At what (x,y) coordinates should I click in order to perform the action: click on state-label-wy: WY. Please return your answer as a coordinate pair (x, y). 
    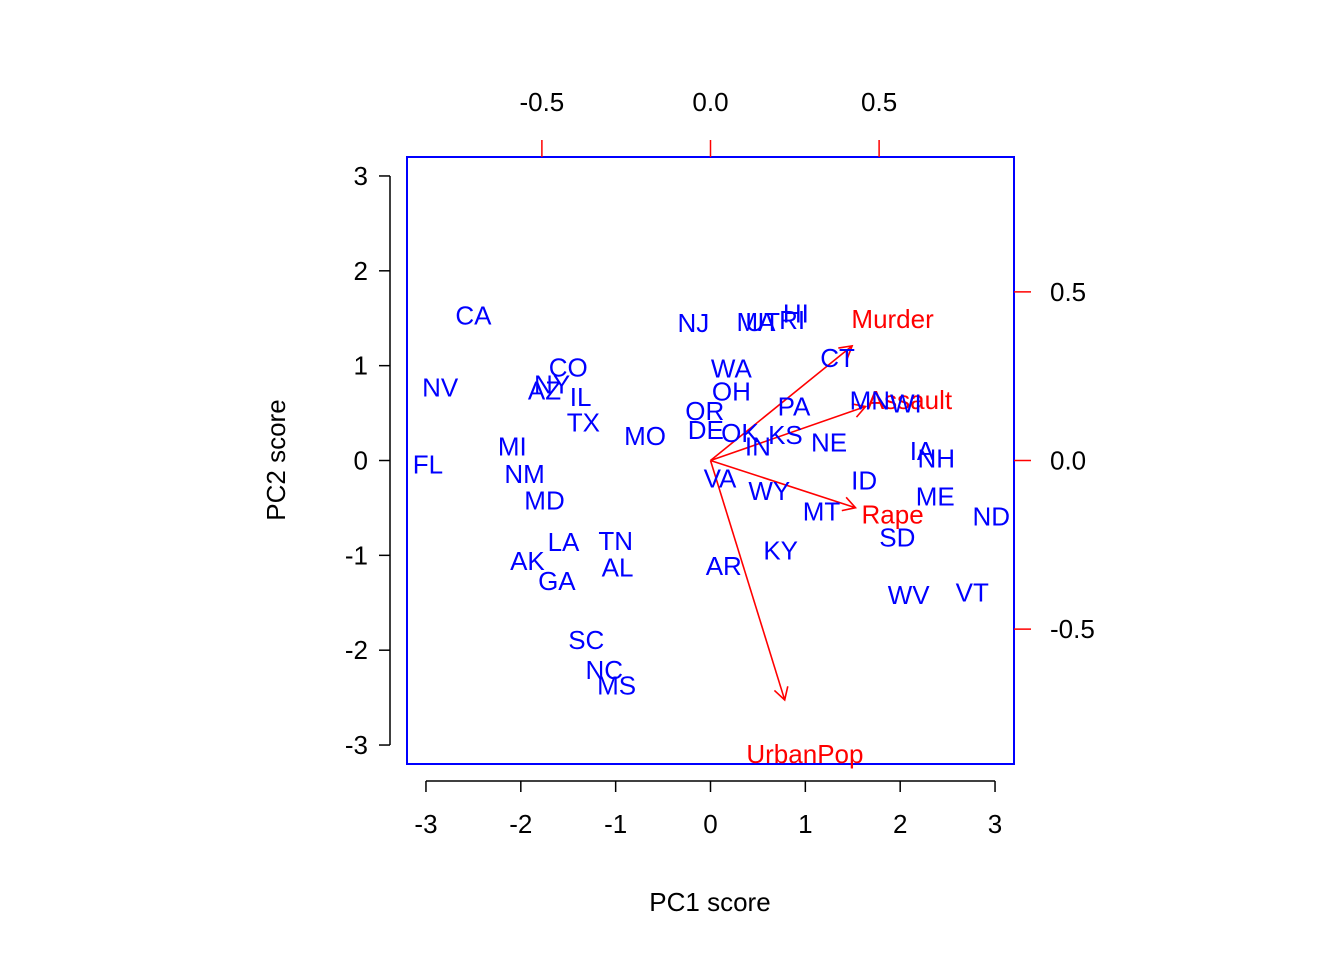
    Looking at the image, I should click on (769, 491).